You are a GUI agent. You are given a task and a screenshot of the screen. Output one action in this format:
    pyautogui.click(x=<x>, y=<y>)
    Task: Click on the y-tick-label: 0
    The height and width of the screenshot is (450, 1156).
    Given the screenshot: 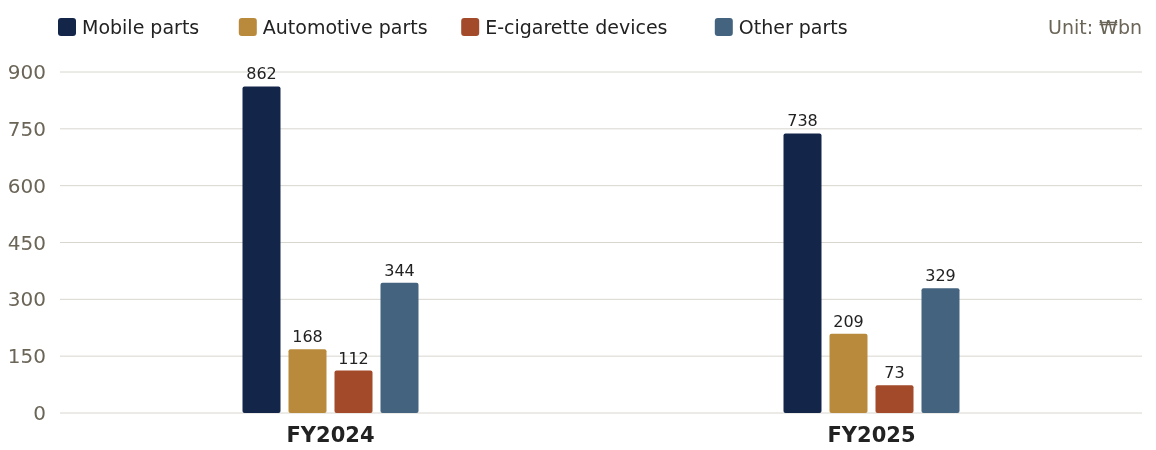 What is the action you would take?
    pyautogui.click(x=39, y=413)
    